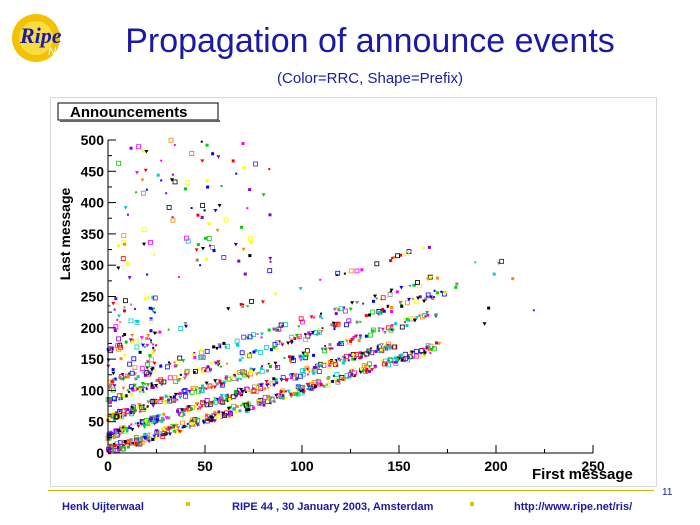  What do you see at coordinates (370, 78) in the screenshot?
I see `page-subtitle: (Color=RRC, Shape=Prefix)` at bounding box center [370, 78].